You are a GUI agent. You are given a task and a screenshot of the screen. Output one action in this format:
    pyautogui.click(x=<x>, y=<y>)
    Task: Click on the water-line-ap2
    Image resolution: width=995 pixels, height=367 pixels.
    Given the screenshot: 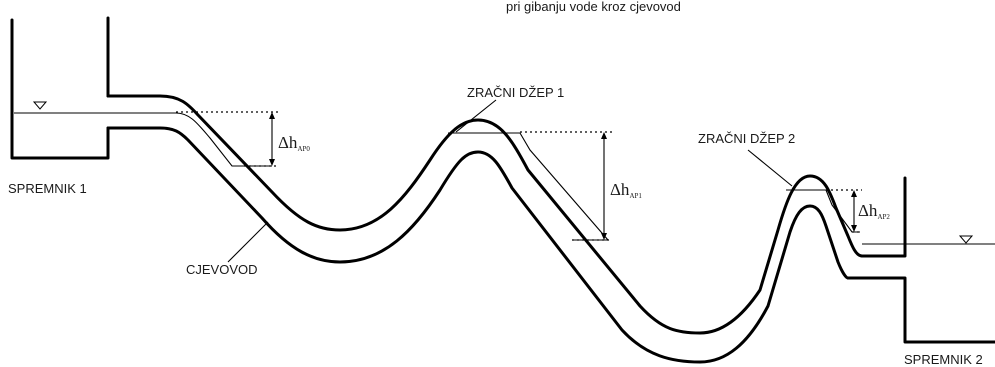 What is the action you would take?
    pyautogui.click(x=823, y=211)
    